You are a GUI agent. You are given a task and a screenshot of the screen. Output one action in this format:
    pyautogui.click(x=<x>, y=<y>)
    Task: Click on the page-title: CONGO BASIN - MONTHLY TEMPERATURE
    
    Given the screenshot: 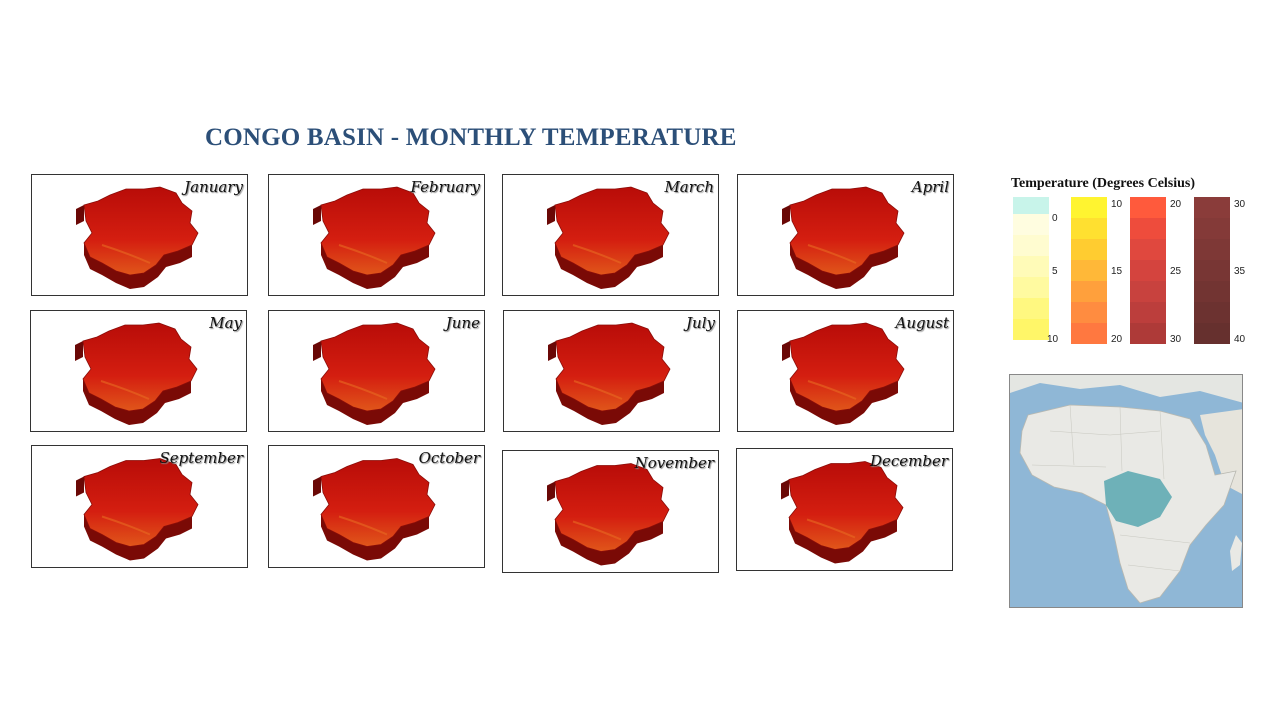 What is the action you would take?
    pyautogui.click(x=471, y=137)
    